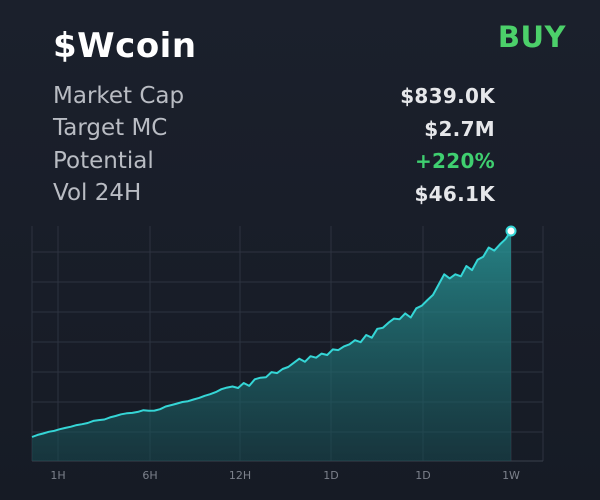 The image size is (600, 500). What do you see at coordinates (511, 475) in the screenshot?
I see `x-tick-label: 1W` at bounding box center [511, 475].